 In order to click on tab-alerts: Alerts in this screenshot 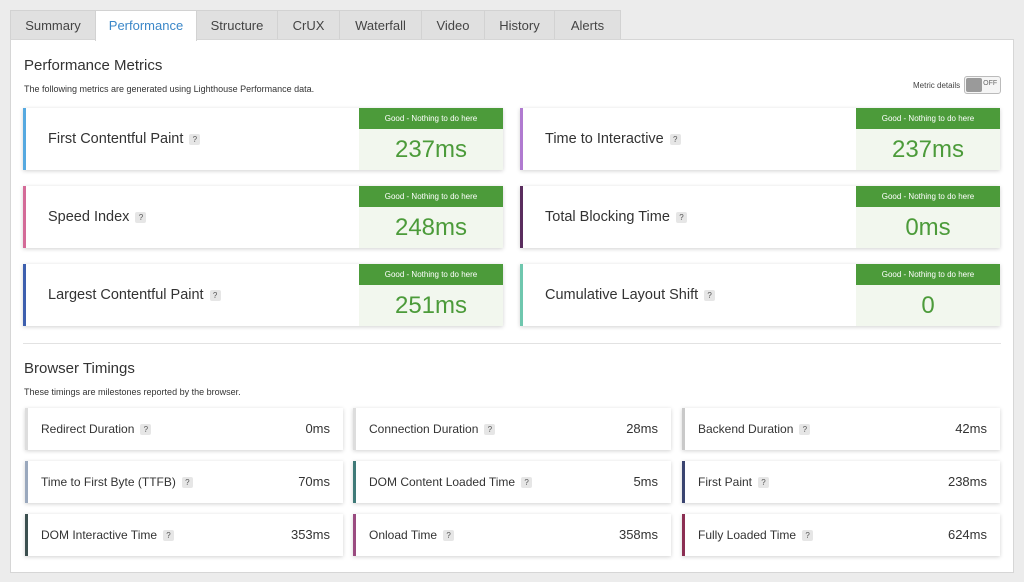, I will do `click(587, 25)`.